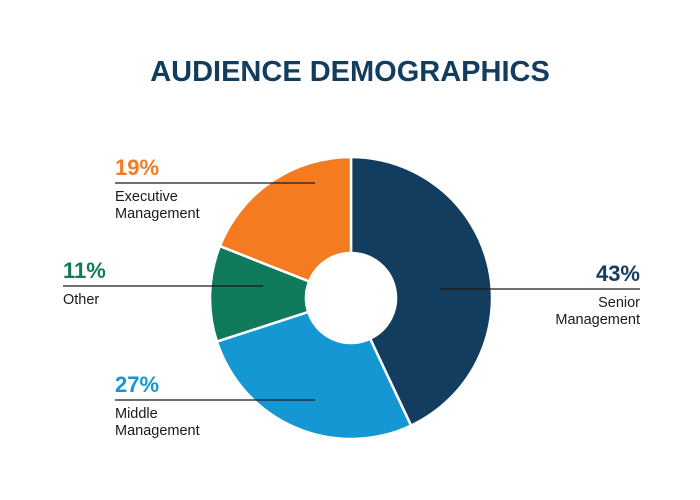 This screenshot has width=700, height=500. What do you see at coordinates (350, 72) in the screenshot?
I see `chart-title: AUDIENCE DEMOGRAPHICS` at bounding box center [350, 72].